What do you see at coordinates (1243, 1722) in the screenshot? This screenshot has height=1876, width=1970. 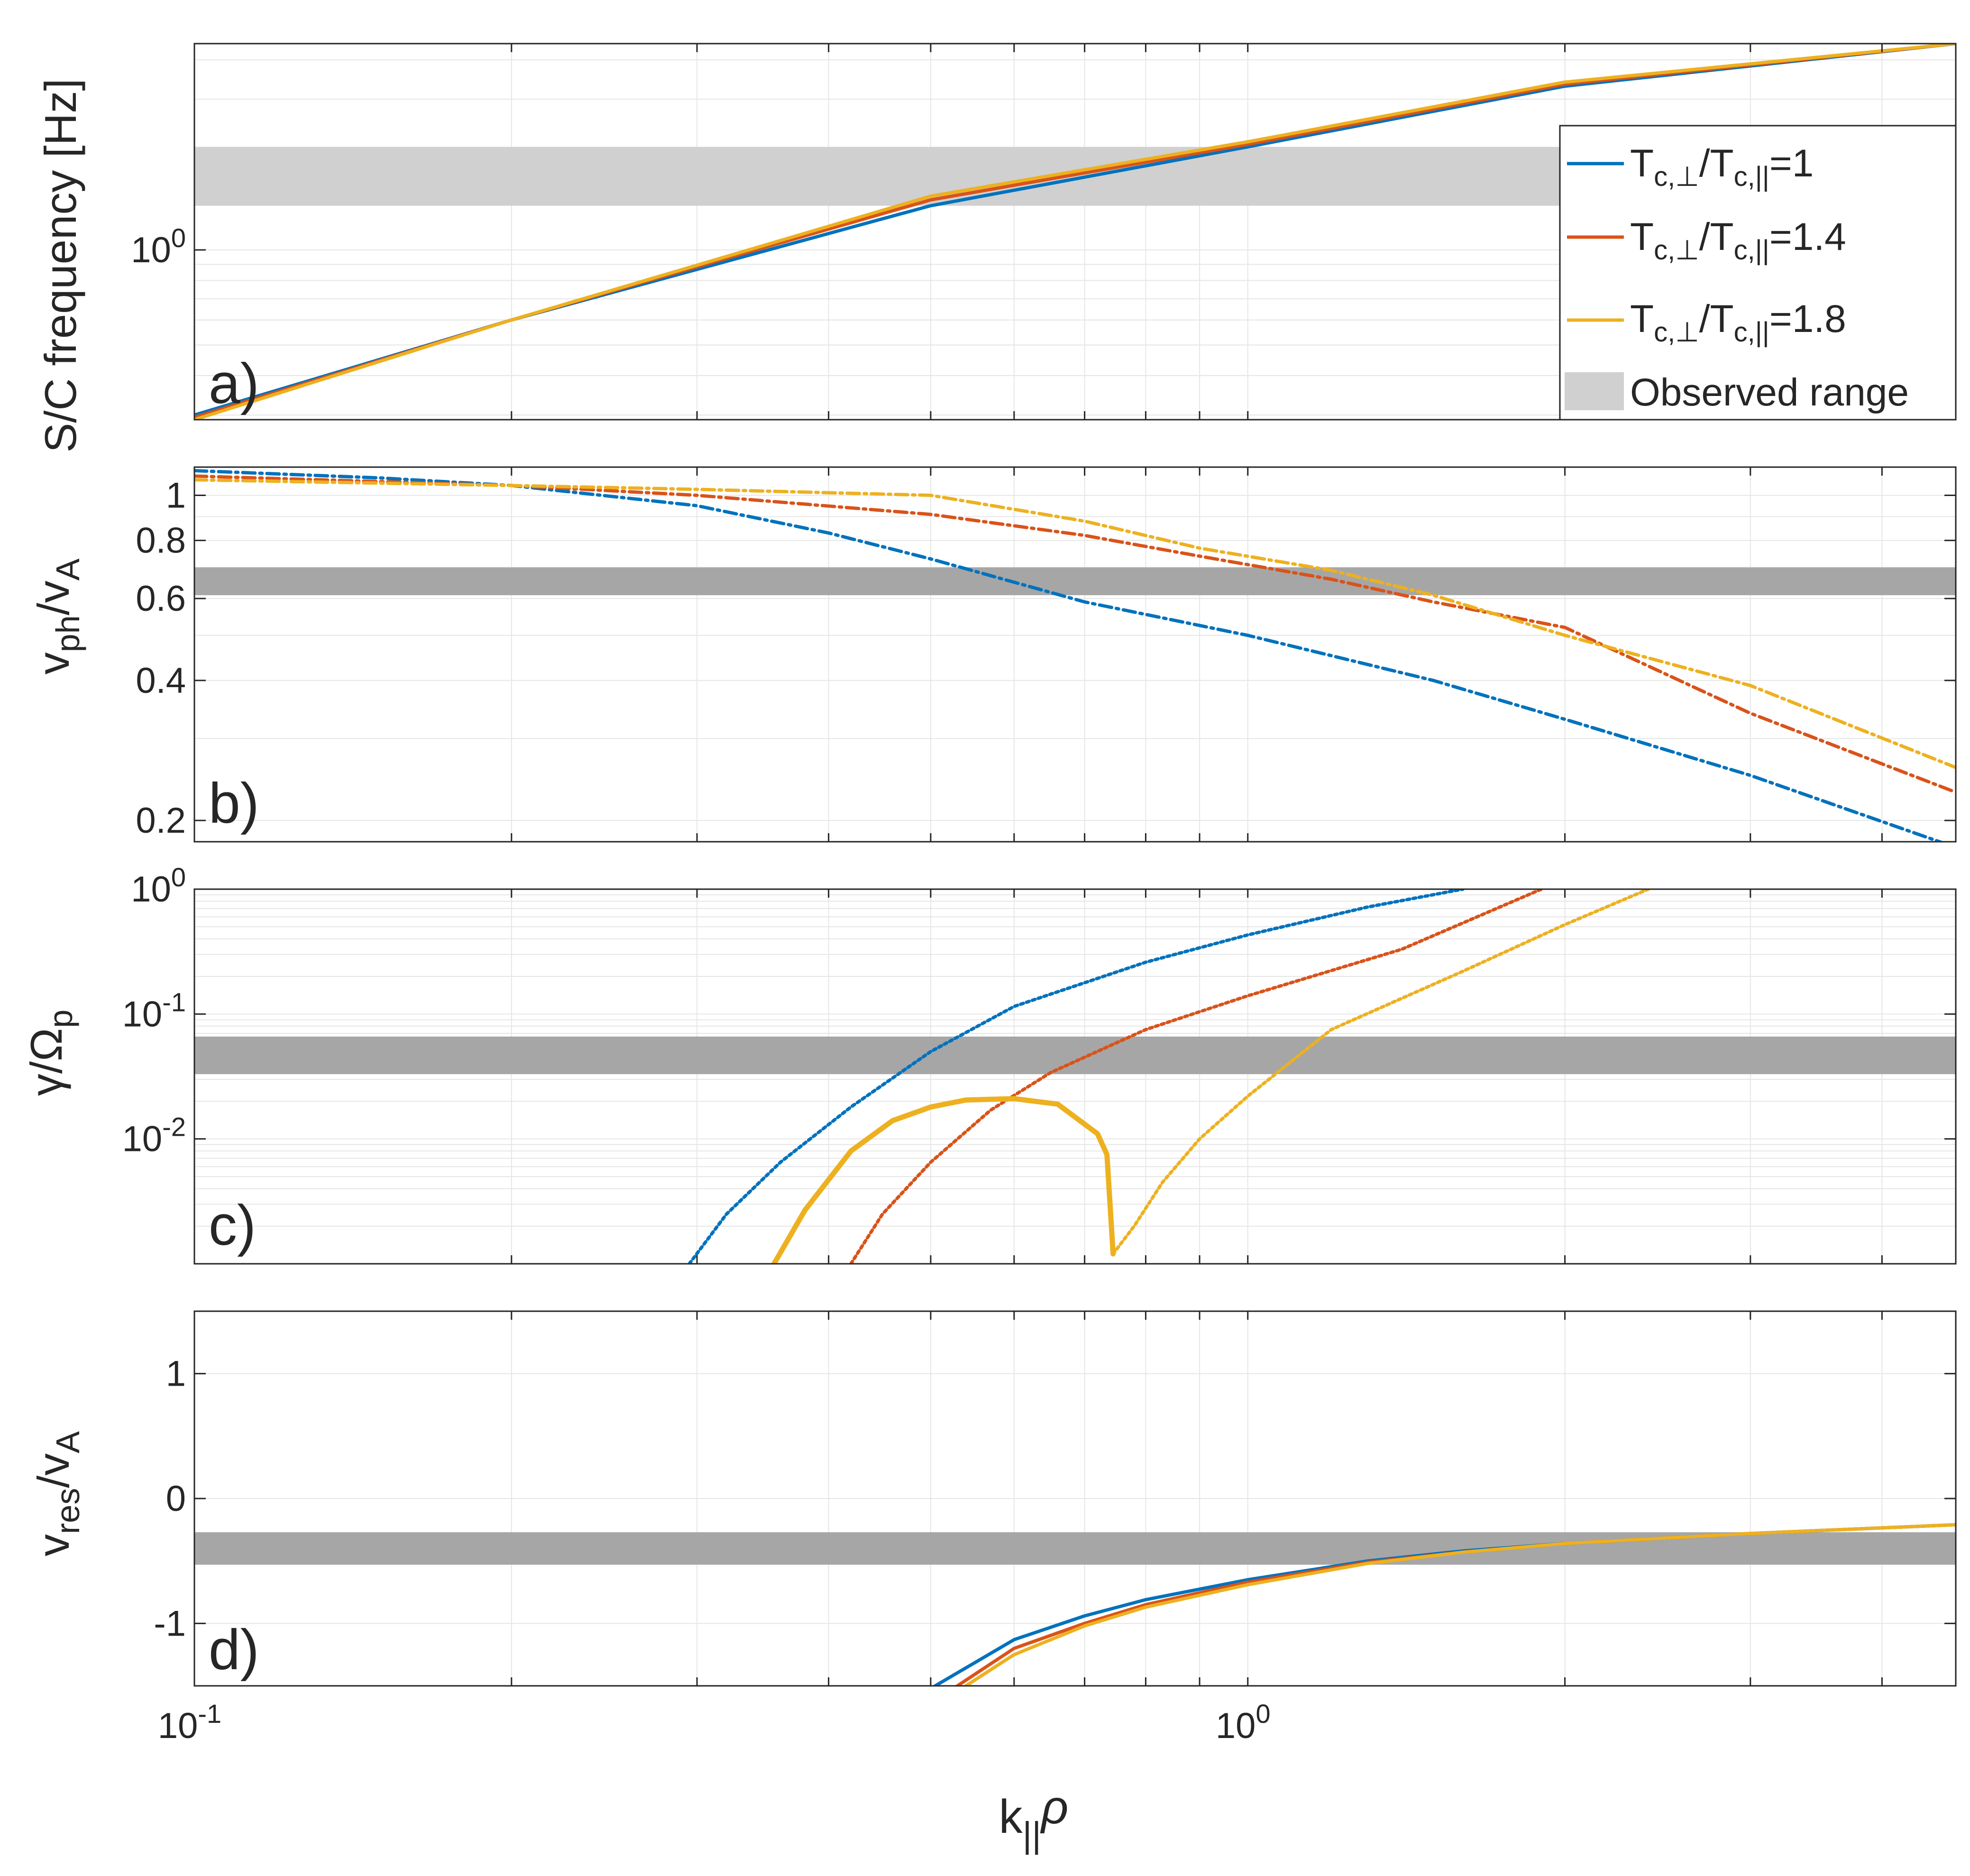 I see `x-tick-label-1: 10⁰` at bounding box center [1243, 1722].